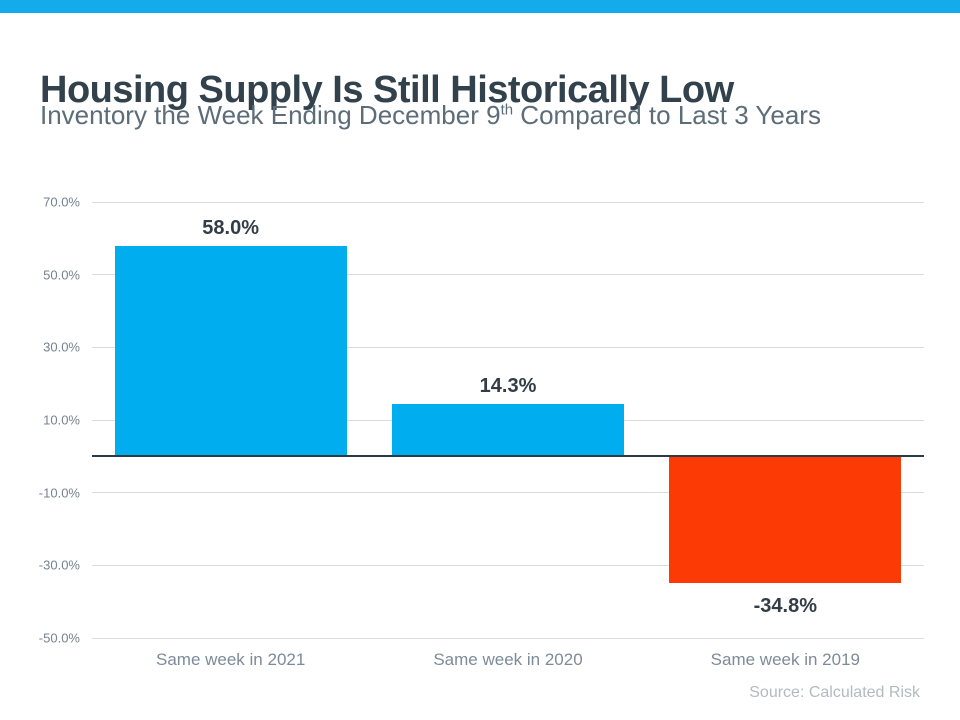  Describe the element at coordinates (785, 520) in the screenshot. I see `bar-same-week-in-2019` at that location.